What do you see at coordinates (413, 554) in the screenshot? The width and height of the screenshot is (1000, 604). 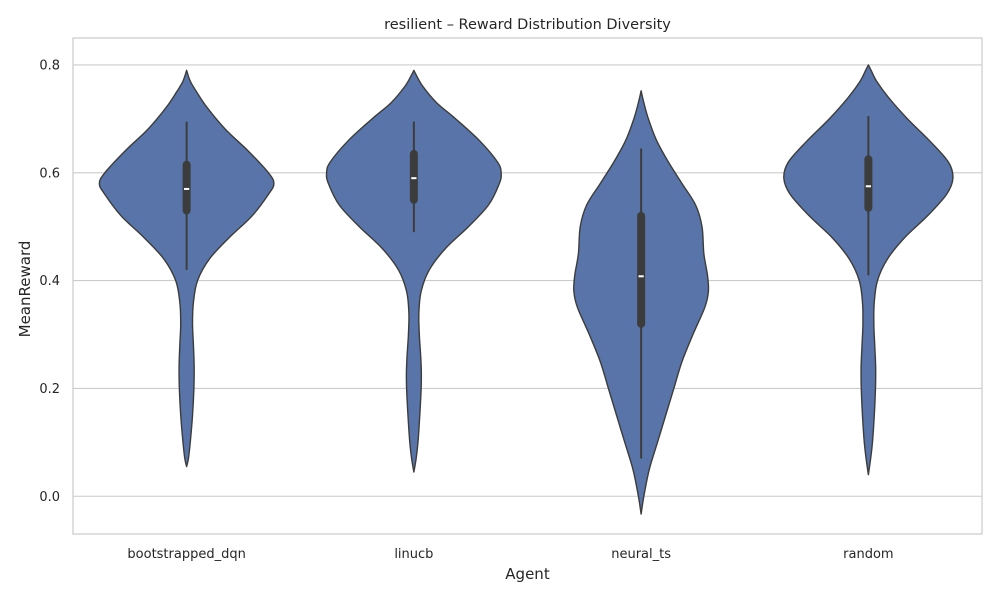 I see `x-tick-label: linucb` at bounding box center [413, 554].